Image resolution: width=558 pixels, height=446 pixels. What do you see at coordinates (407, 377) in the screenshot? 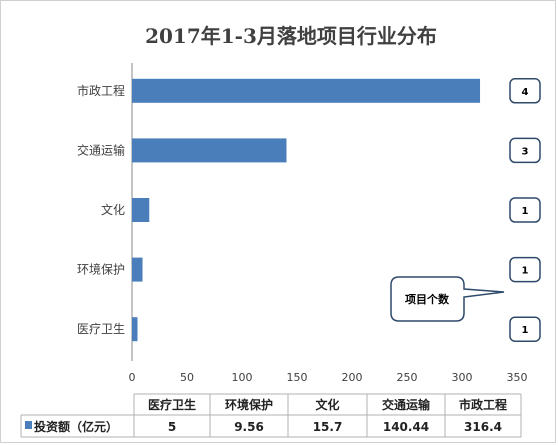
I see `x-tick-label: 250` at bounding box center [407, 377].